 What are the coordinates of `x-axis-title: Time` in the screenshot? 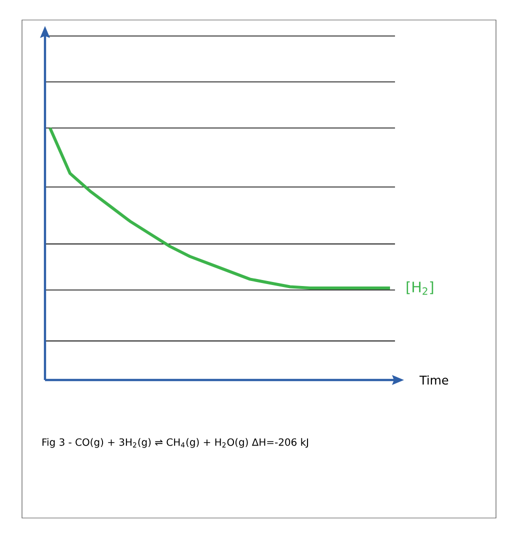 It's located at (433, 380).